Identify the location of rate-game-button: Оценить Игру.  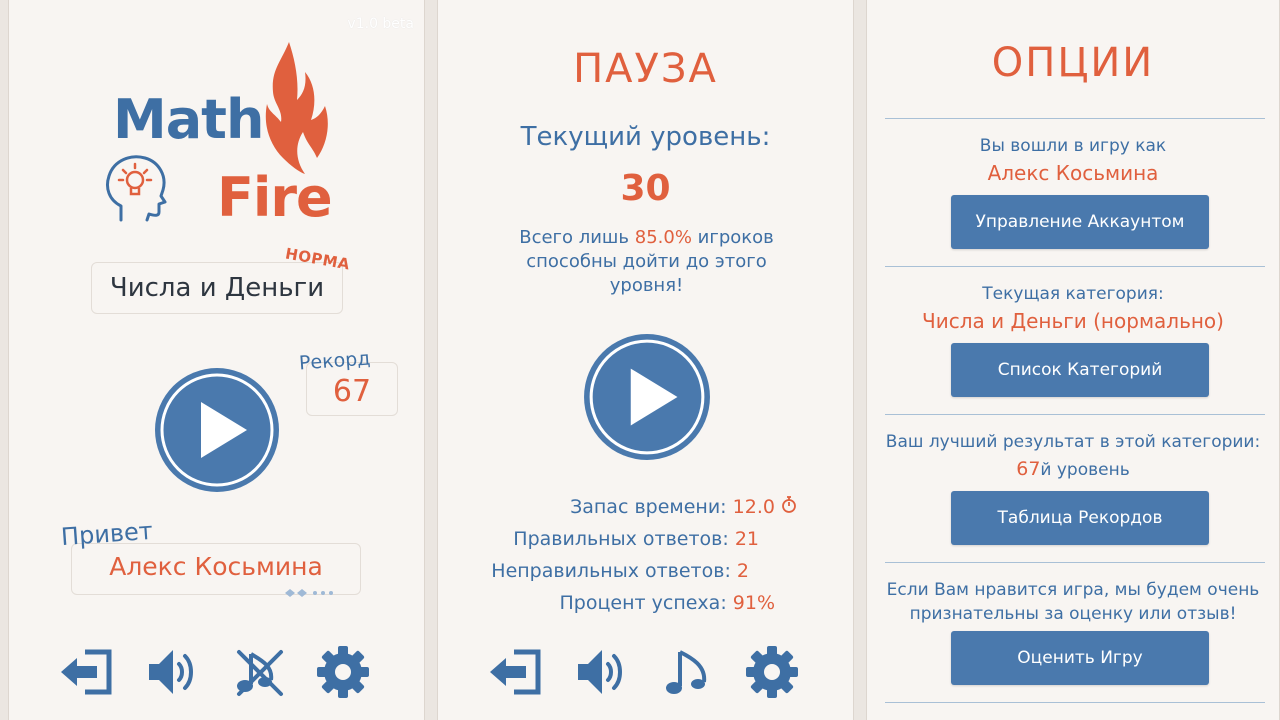
(1080, 658).